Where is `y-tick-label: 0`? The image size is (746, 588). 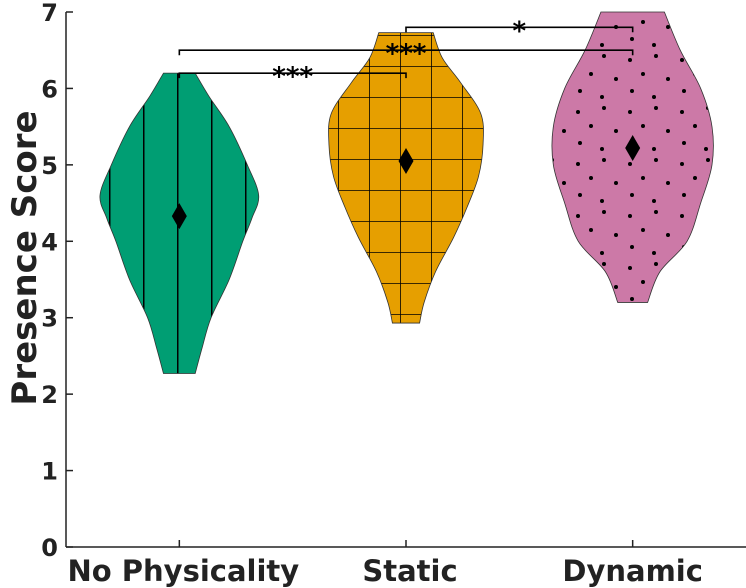
y-tick-label: 0 is located at coordinates (49, 548).